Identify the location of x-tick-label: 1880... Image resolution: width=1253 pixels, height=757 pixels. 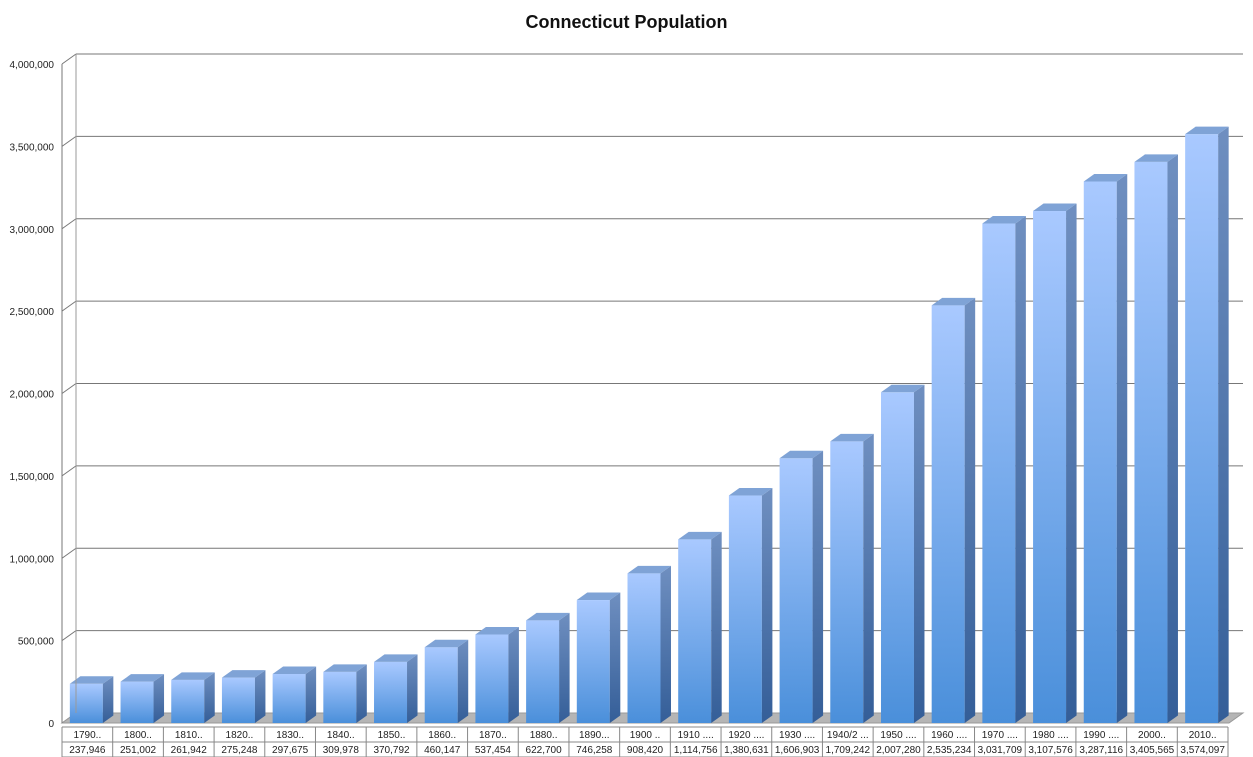
(544, 735).